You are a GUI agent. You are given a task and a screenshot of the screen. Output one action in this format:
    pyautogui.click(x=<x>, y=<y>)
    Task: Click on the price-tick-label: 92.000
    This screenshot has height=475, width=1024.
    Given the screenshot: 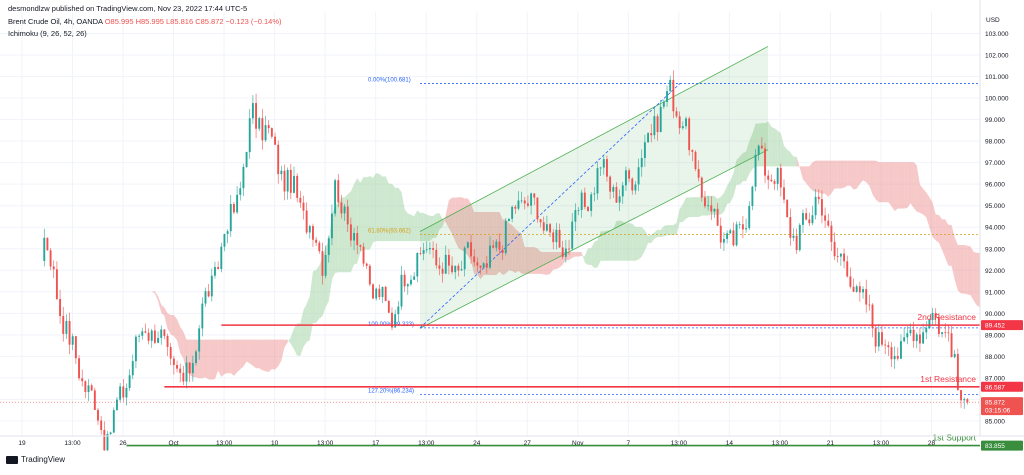 What is the action you would take?
    pyautogui.click(x=995, y=271)
    